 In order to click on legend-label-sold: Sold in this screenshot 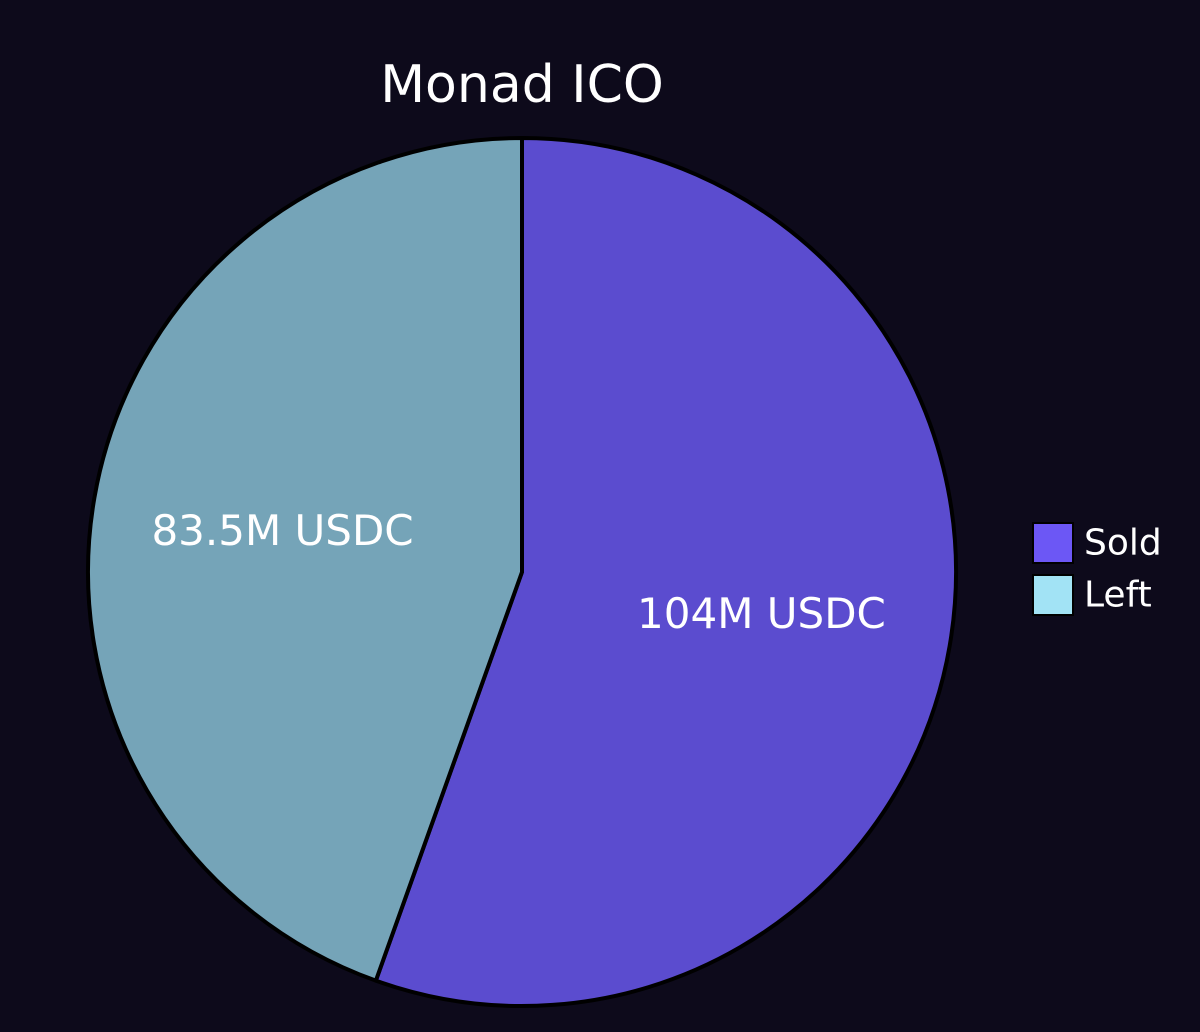, I will do `click(1123, 543)`.